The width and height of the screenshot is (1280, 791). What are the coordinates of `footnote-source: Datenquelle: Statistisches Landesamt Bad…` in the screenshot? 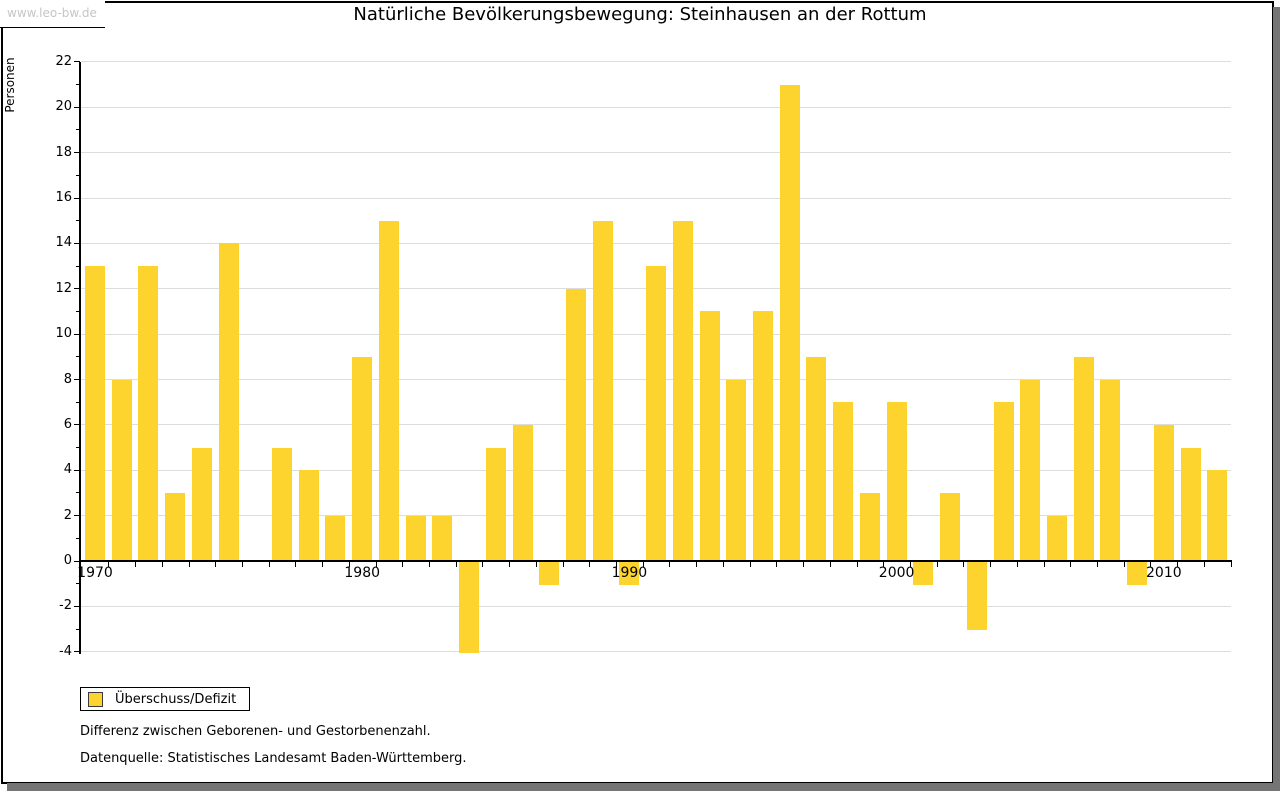 It's located at (273, 758).